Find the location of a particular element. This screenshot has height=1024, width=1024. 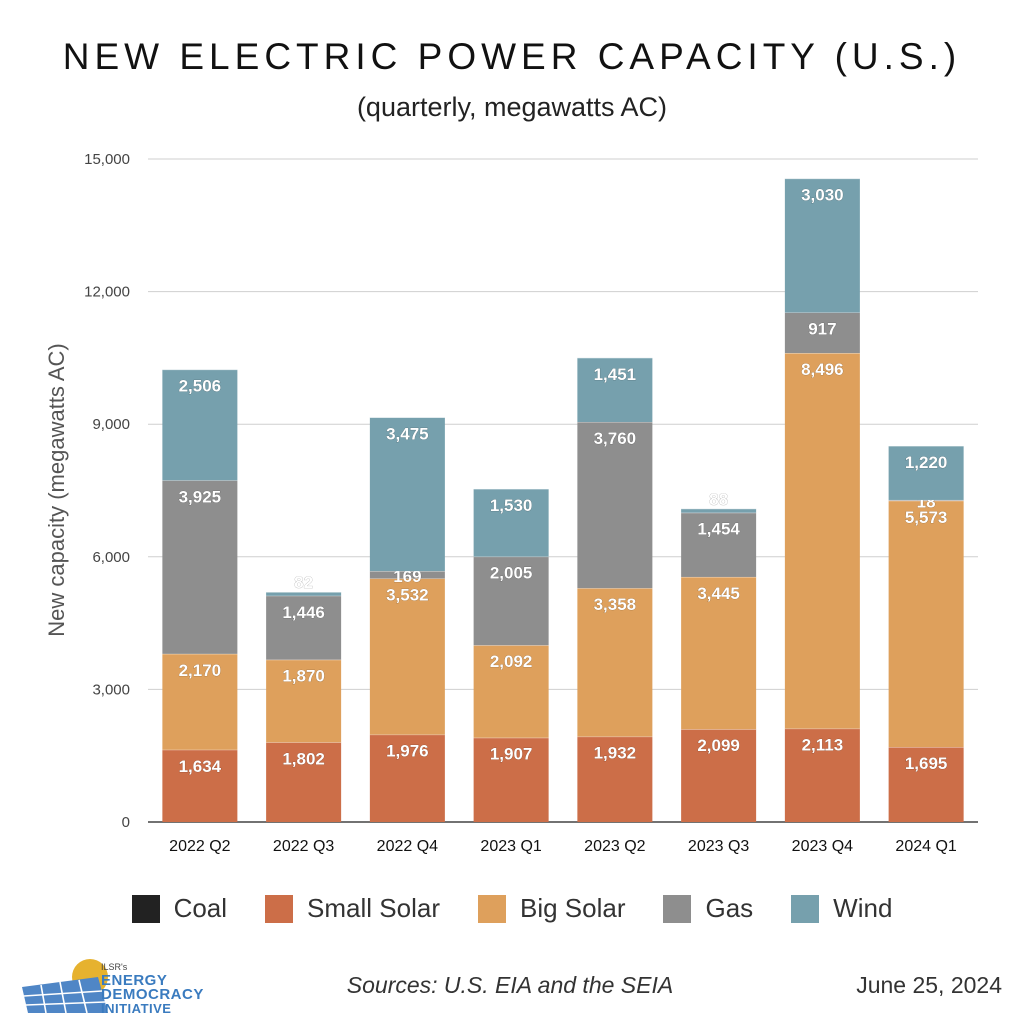

legend-item-wind: Wind is located at coordinates (841, 908).